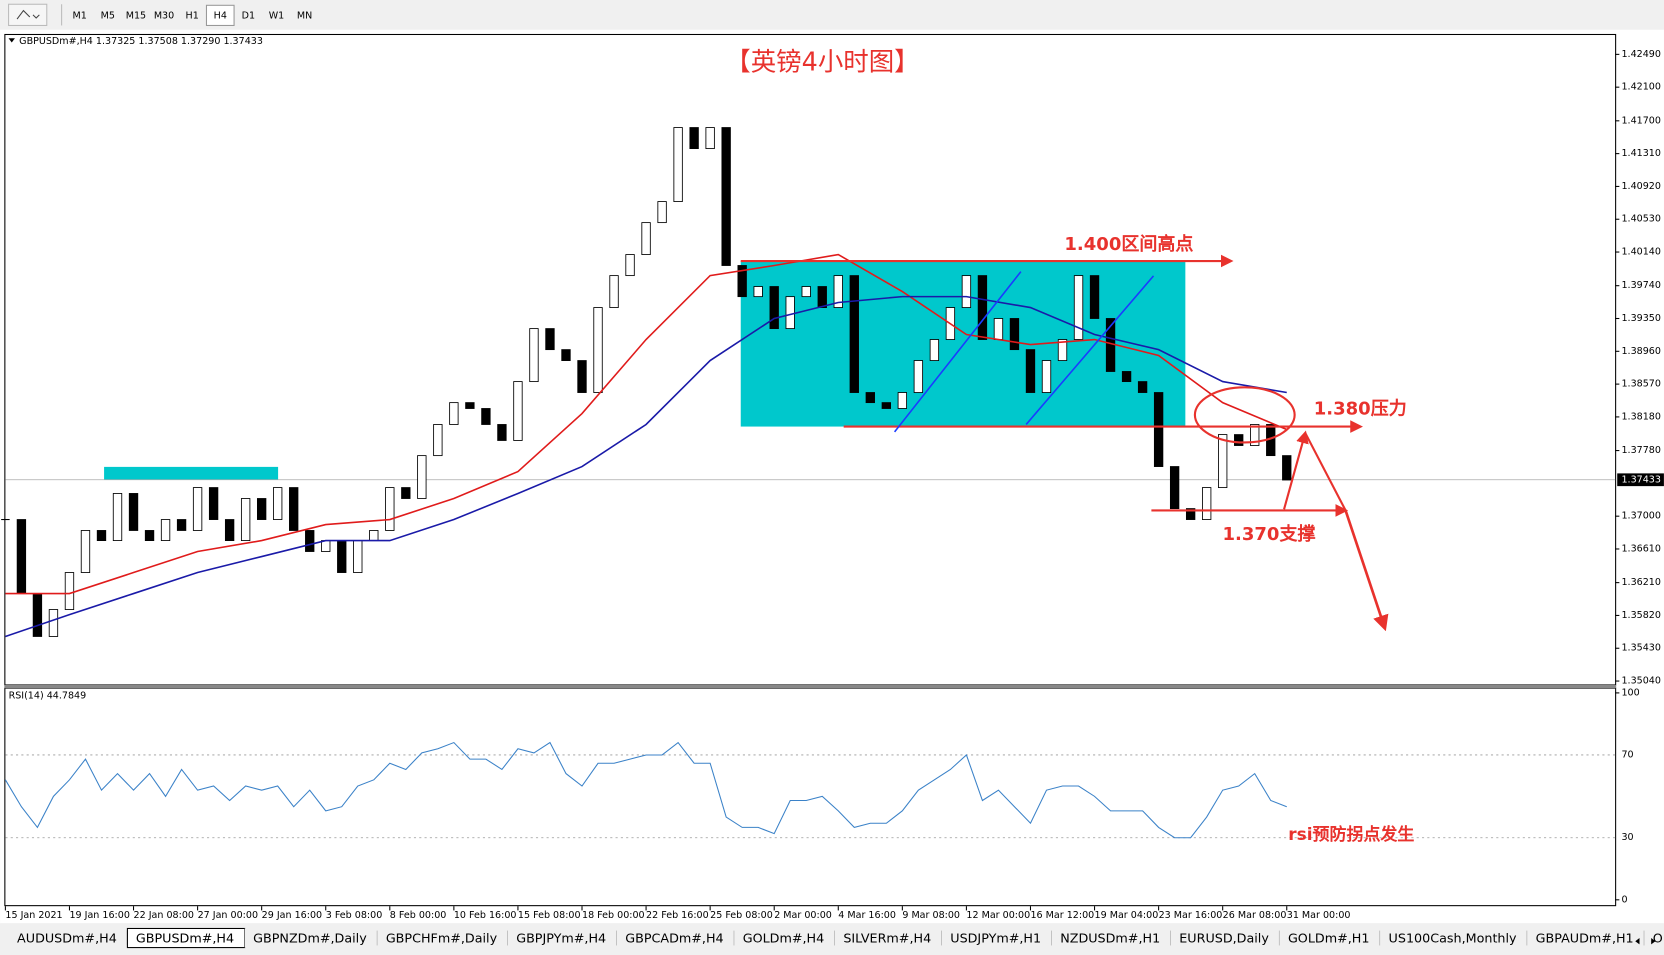 This screenshot has height=955, width=1664. I want to click on tab-scroll, so click(1645, 941).